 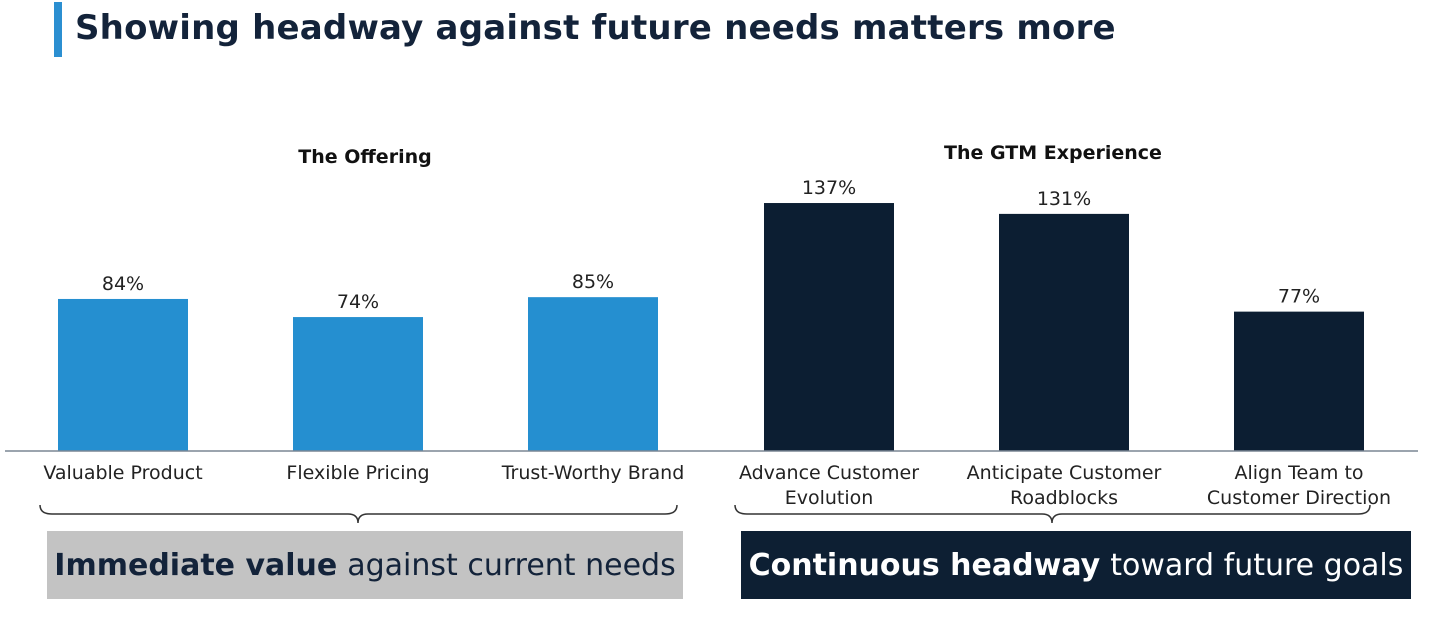 What do you see at coordinates (593, 473) in the screenshot?
I see `category-label: Trust-Worthy Brand` at bounding box center [593, 473].